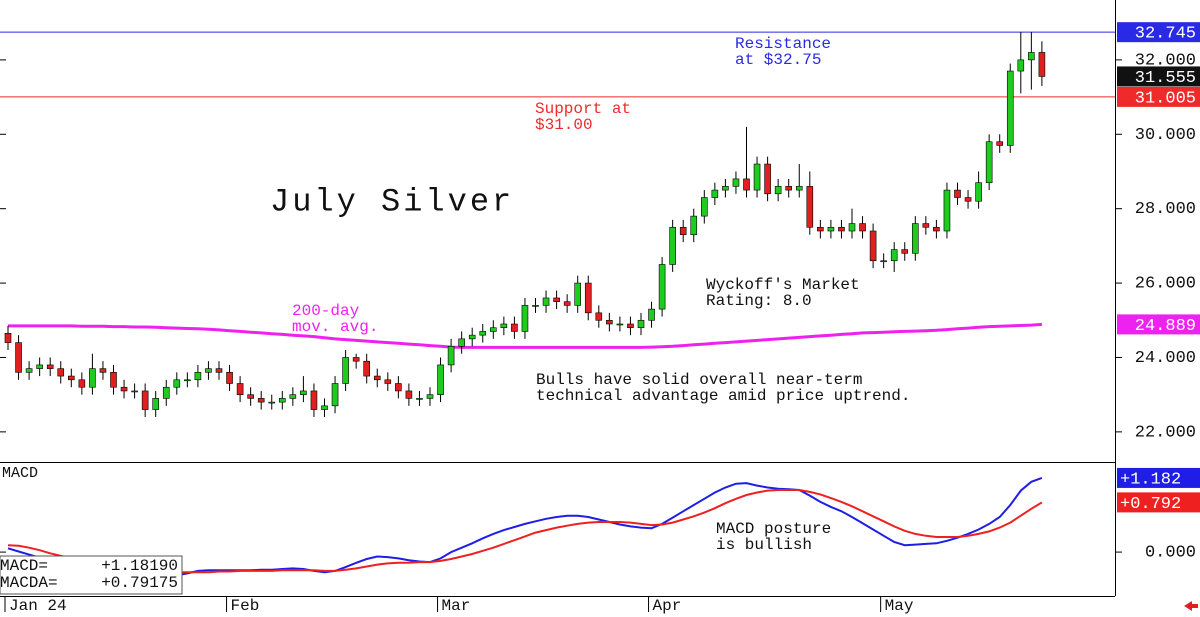 The image size is (1200, 617). What do you see at coordinates (759, 301) in the screenshot?
I see `annotation: Rating: 8.0` at bounding box center [759, 301].